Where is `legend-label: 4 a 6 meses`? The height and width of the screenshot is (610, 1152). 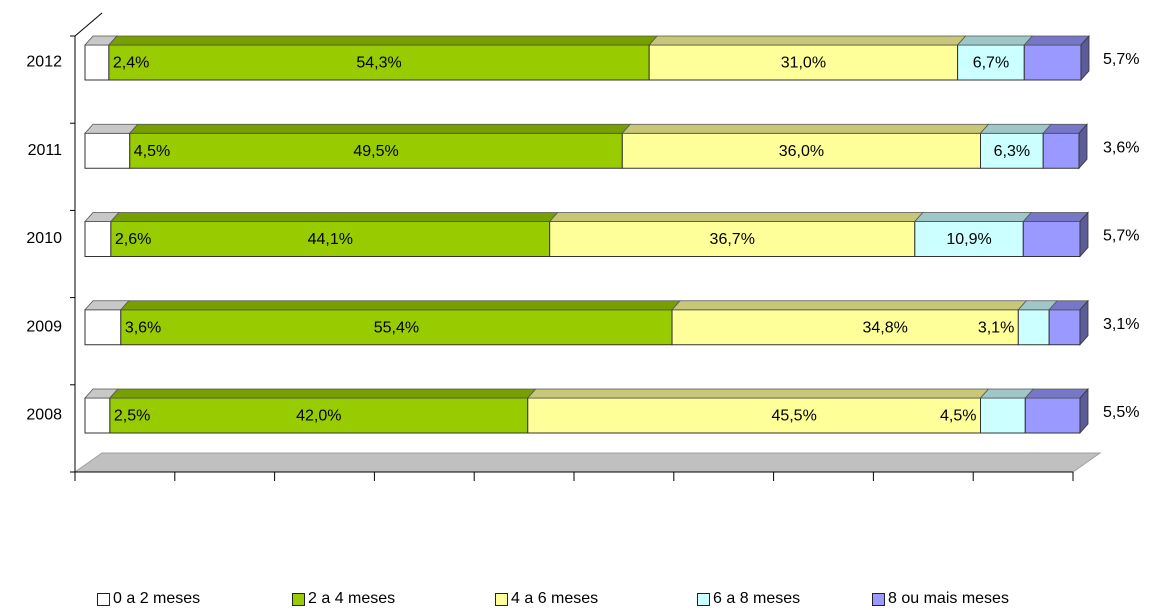
legend-label: 4 a 6 meses is located at coordinates (555, 598).